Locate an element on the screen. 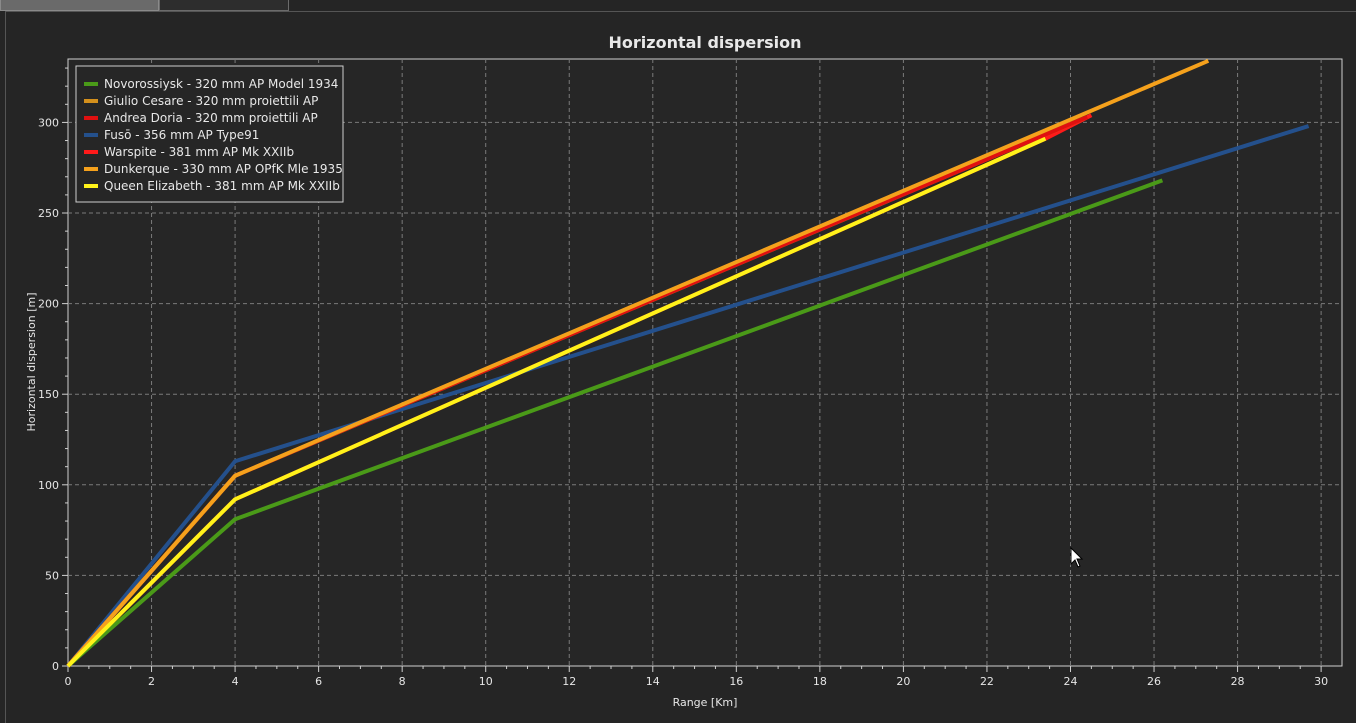  x-tick-label: 6 is located at coordinates (318, 681).